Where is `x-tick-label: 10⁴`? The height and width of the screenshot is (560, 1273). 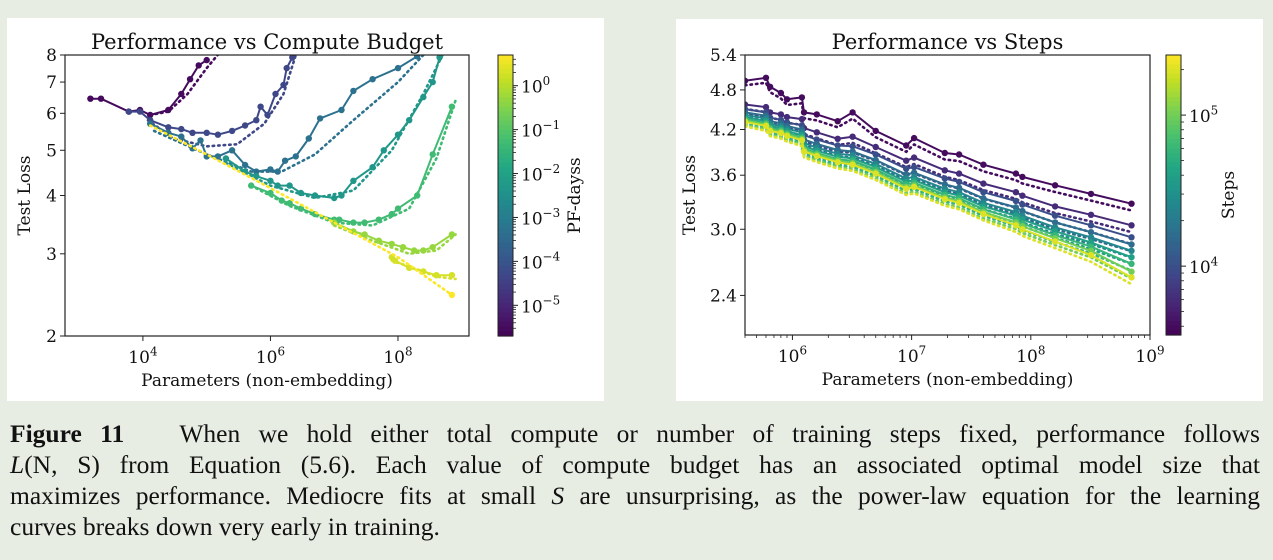
x-tick-label: 10⁴ is located at coordinates (142, 356).